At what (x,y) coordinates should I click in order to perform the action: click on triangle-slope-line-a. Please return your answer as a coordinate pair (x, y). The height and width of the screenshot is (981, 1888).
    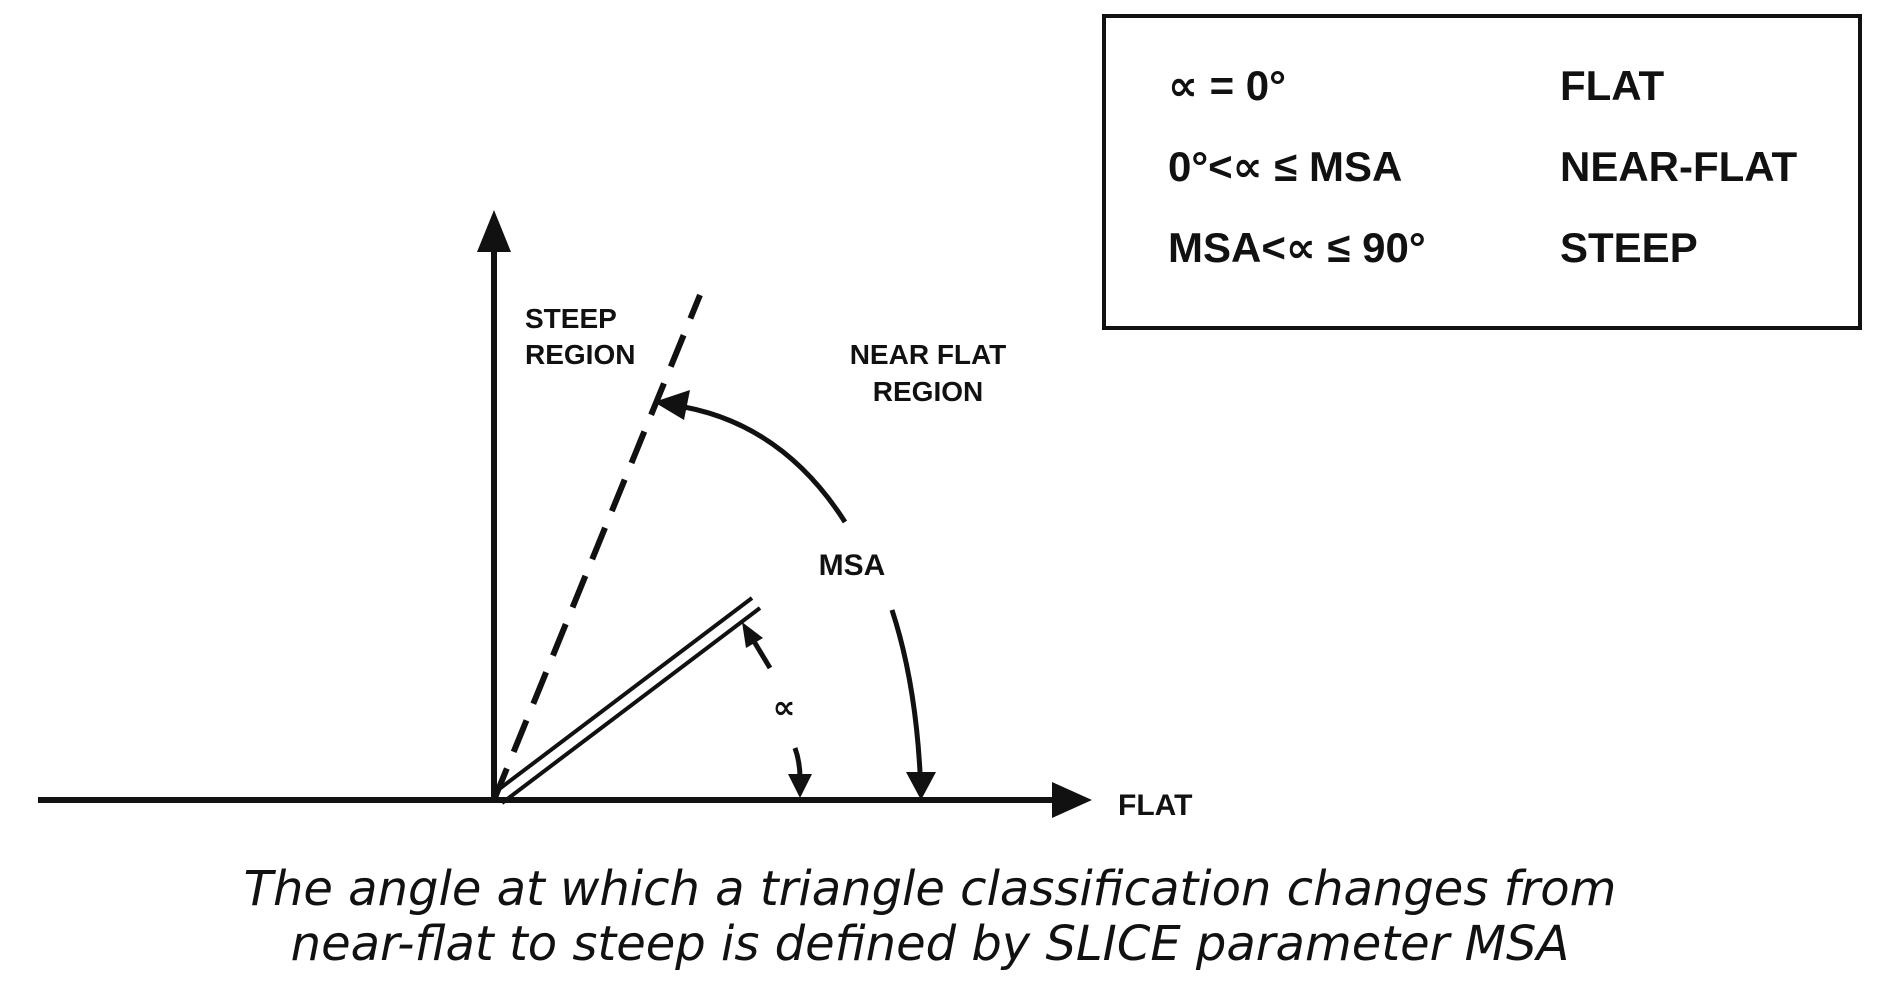
    Looking at the image, I should click on (623, 695).